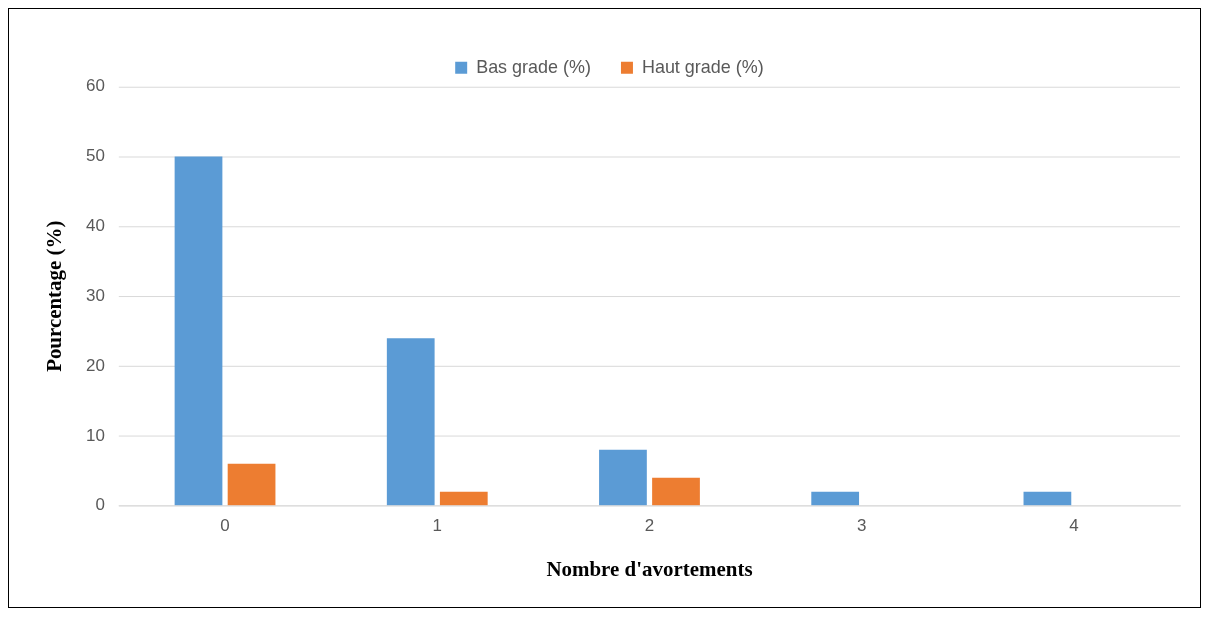 The width and height of the screenshot is (1211, 618). Describe the element at coordinates (437, 525) in the screenshot. I see `x-tick-label: 1` at that location.